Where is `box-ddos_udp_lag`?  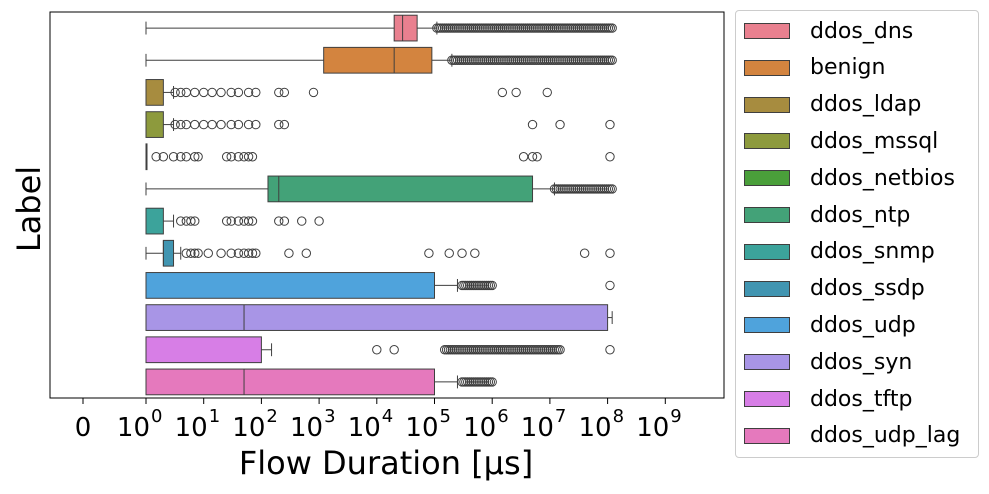
box-ddos_udp_lag is located at coordinates (321, 382).